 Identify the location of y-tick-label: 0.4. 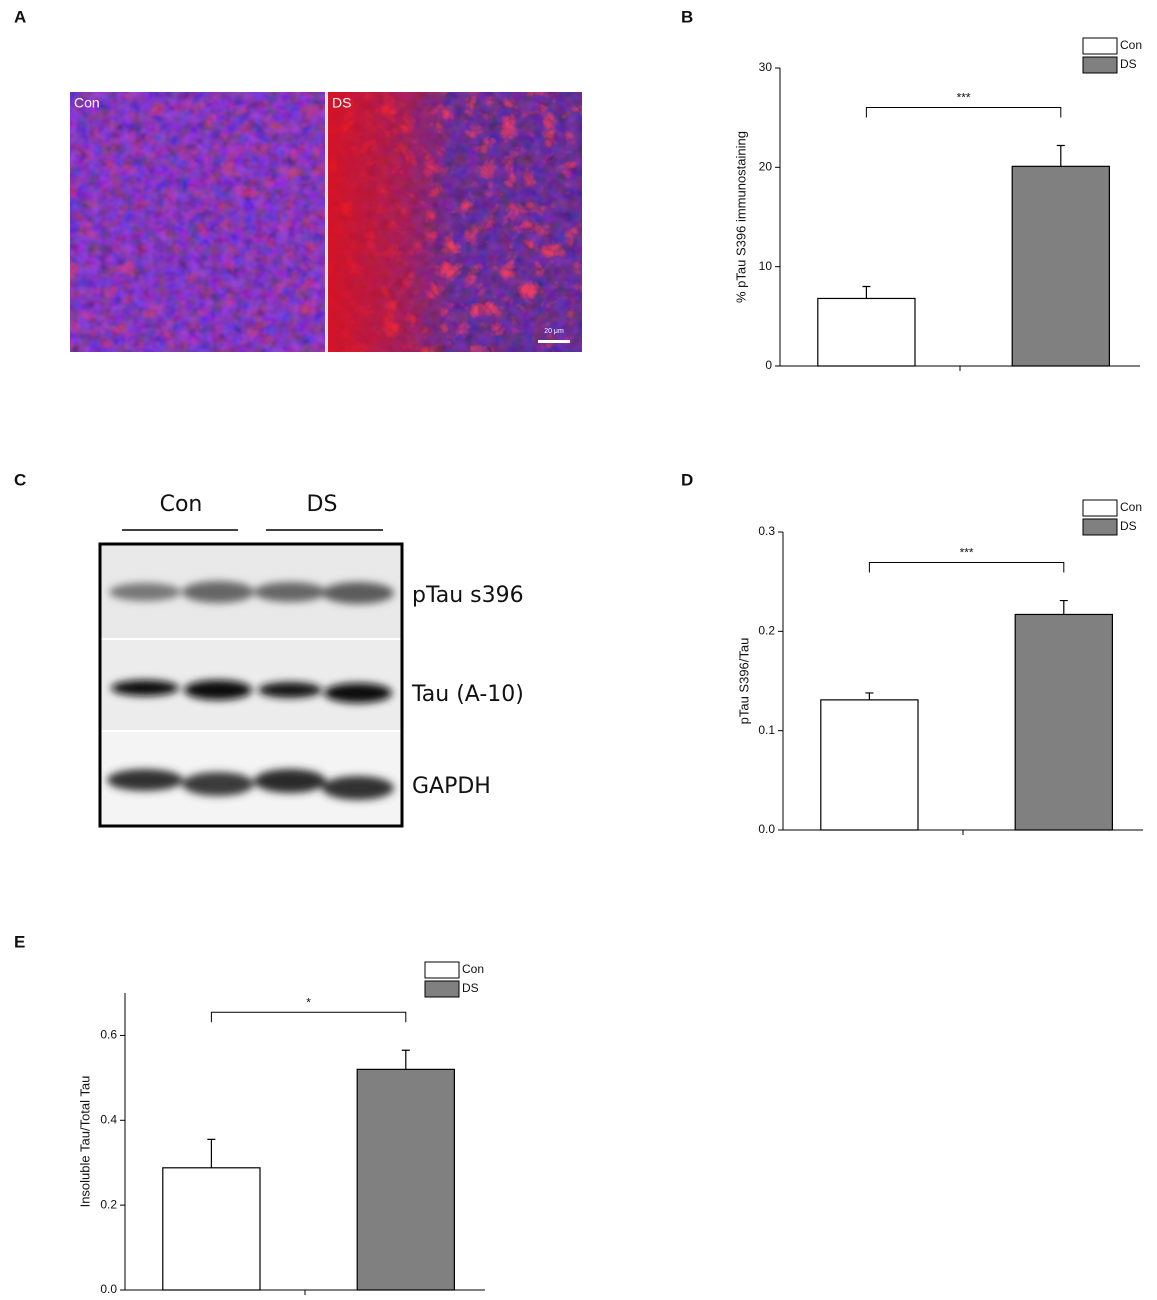
(108, 1119).